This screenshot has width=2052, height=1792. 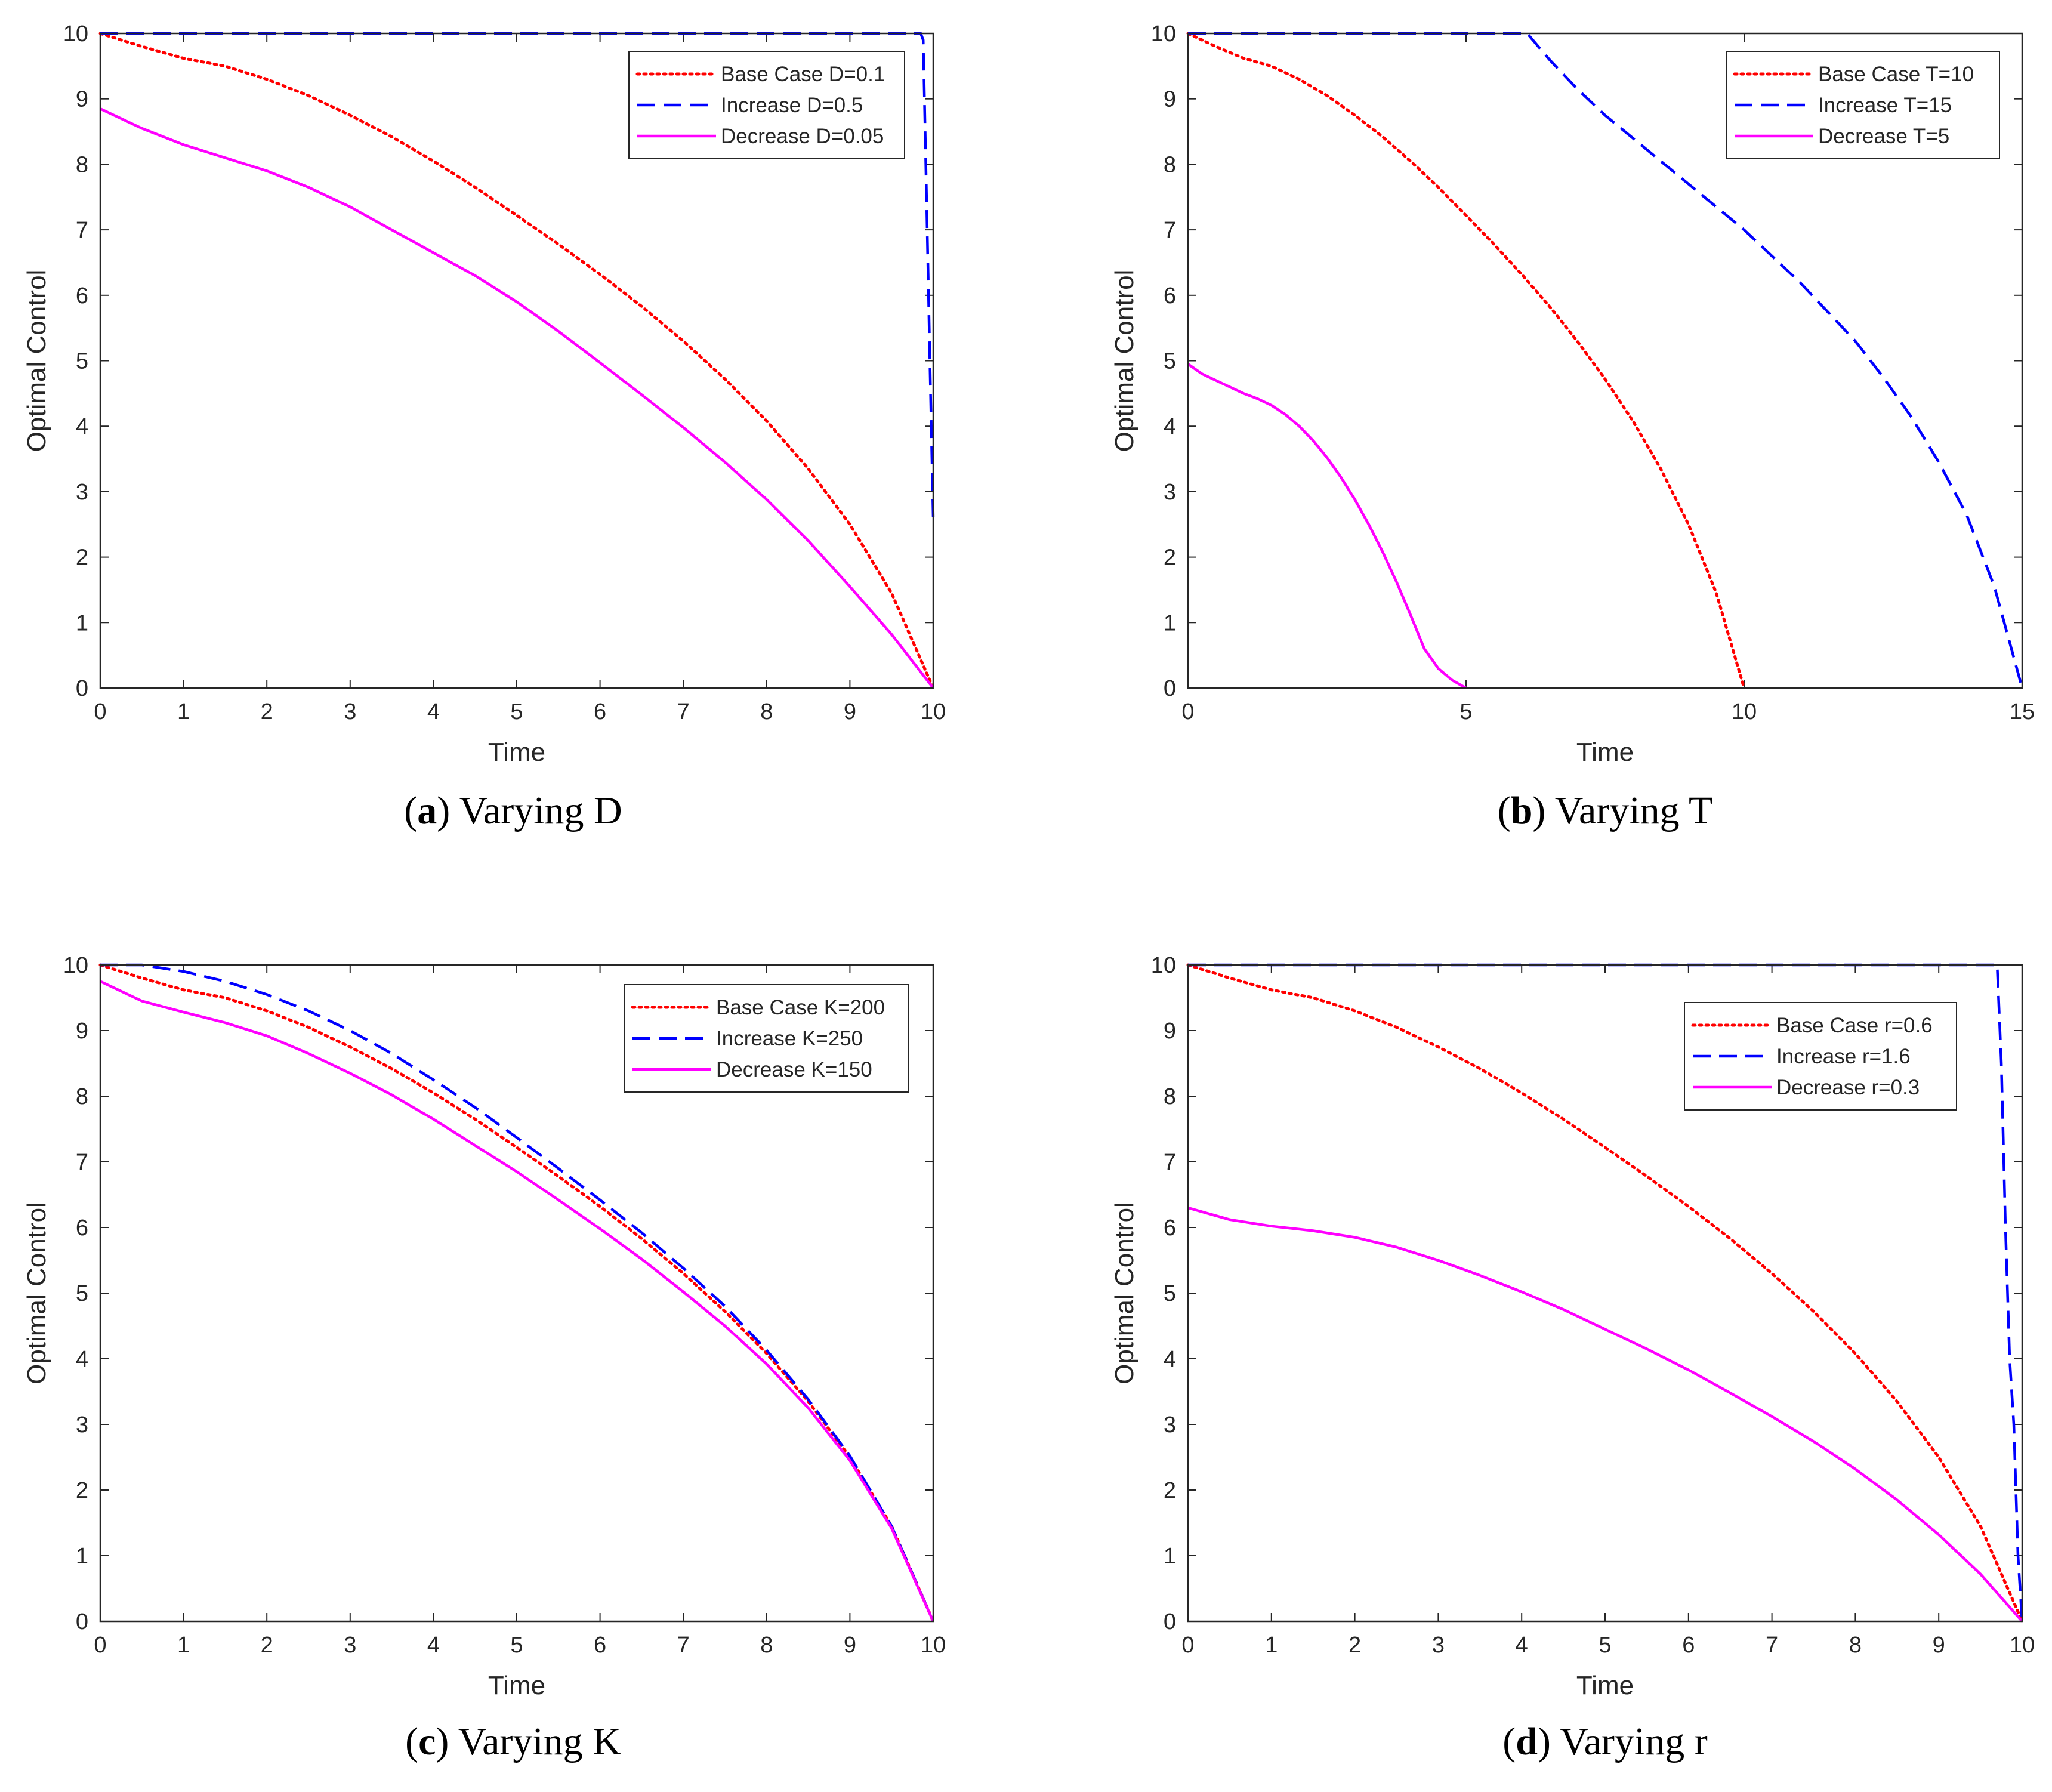 I want to click on x-tick-label: 0, so click(x=100, y=1645).